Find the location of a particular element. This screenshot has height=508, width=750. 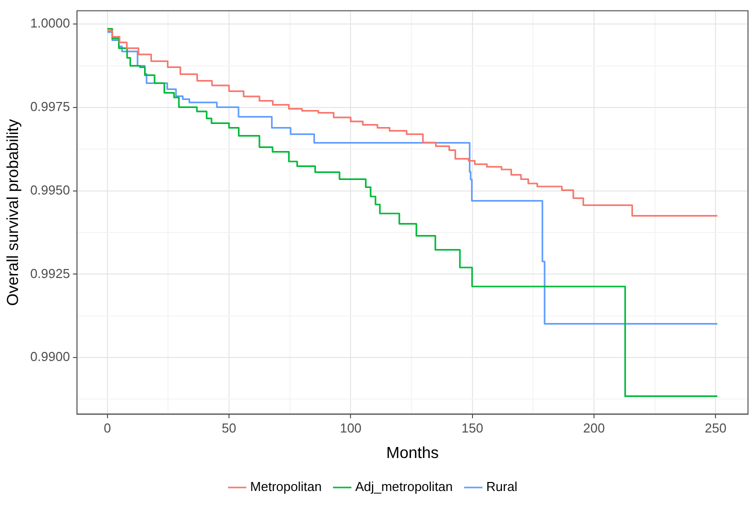

legend-label: Metropolitan is located at coordinates (286, 486).